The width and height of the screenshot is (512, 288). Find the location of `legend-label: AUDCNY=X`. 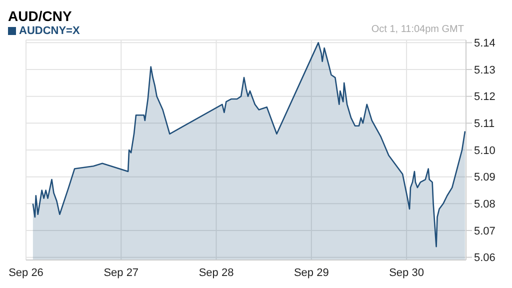

legend-label: AUDCNY=X is located at coordinates (49, 31).